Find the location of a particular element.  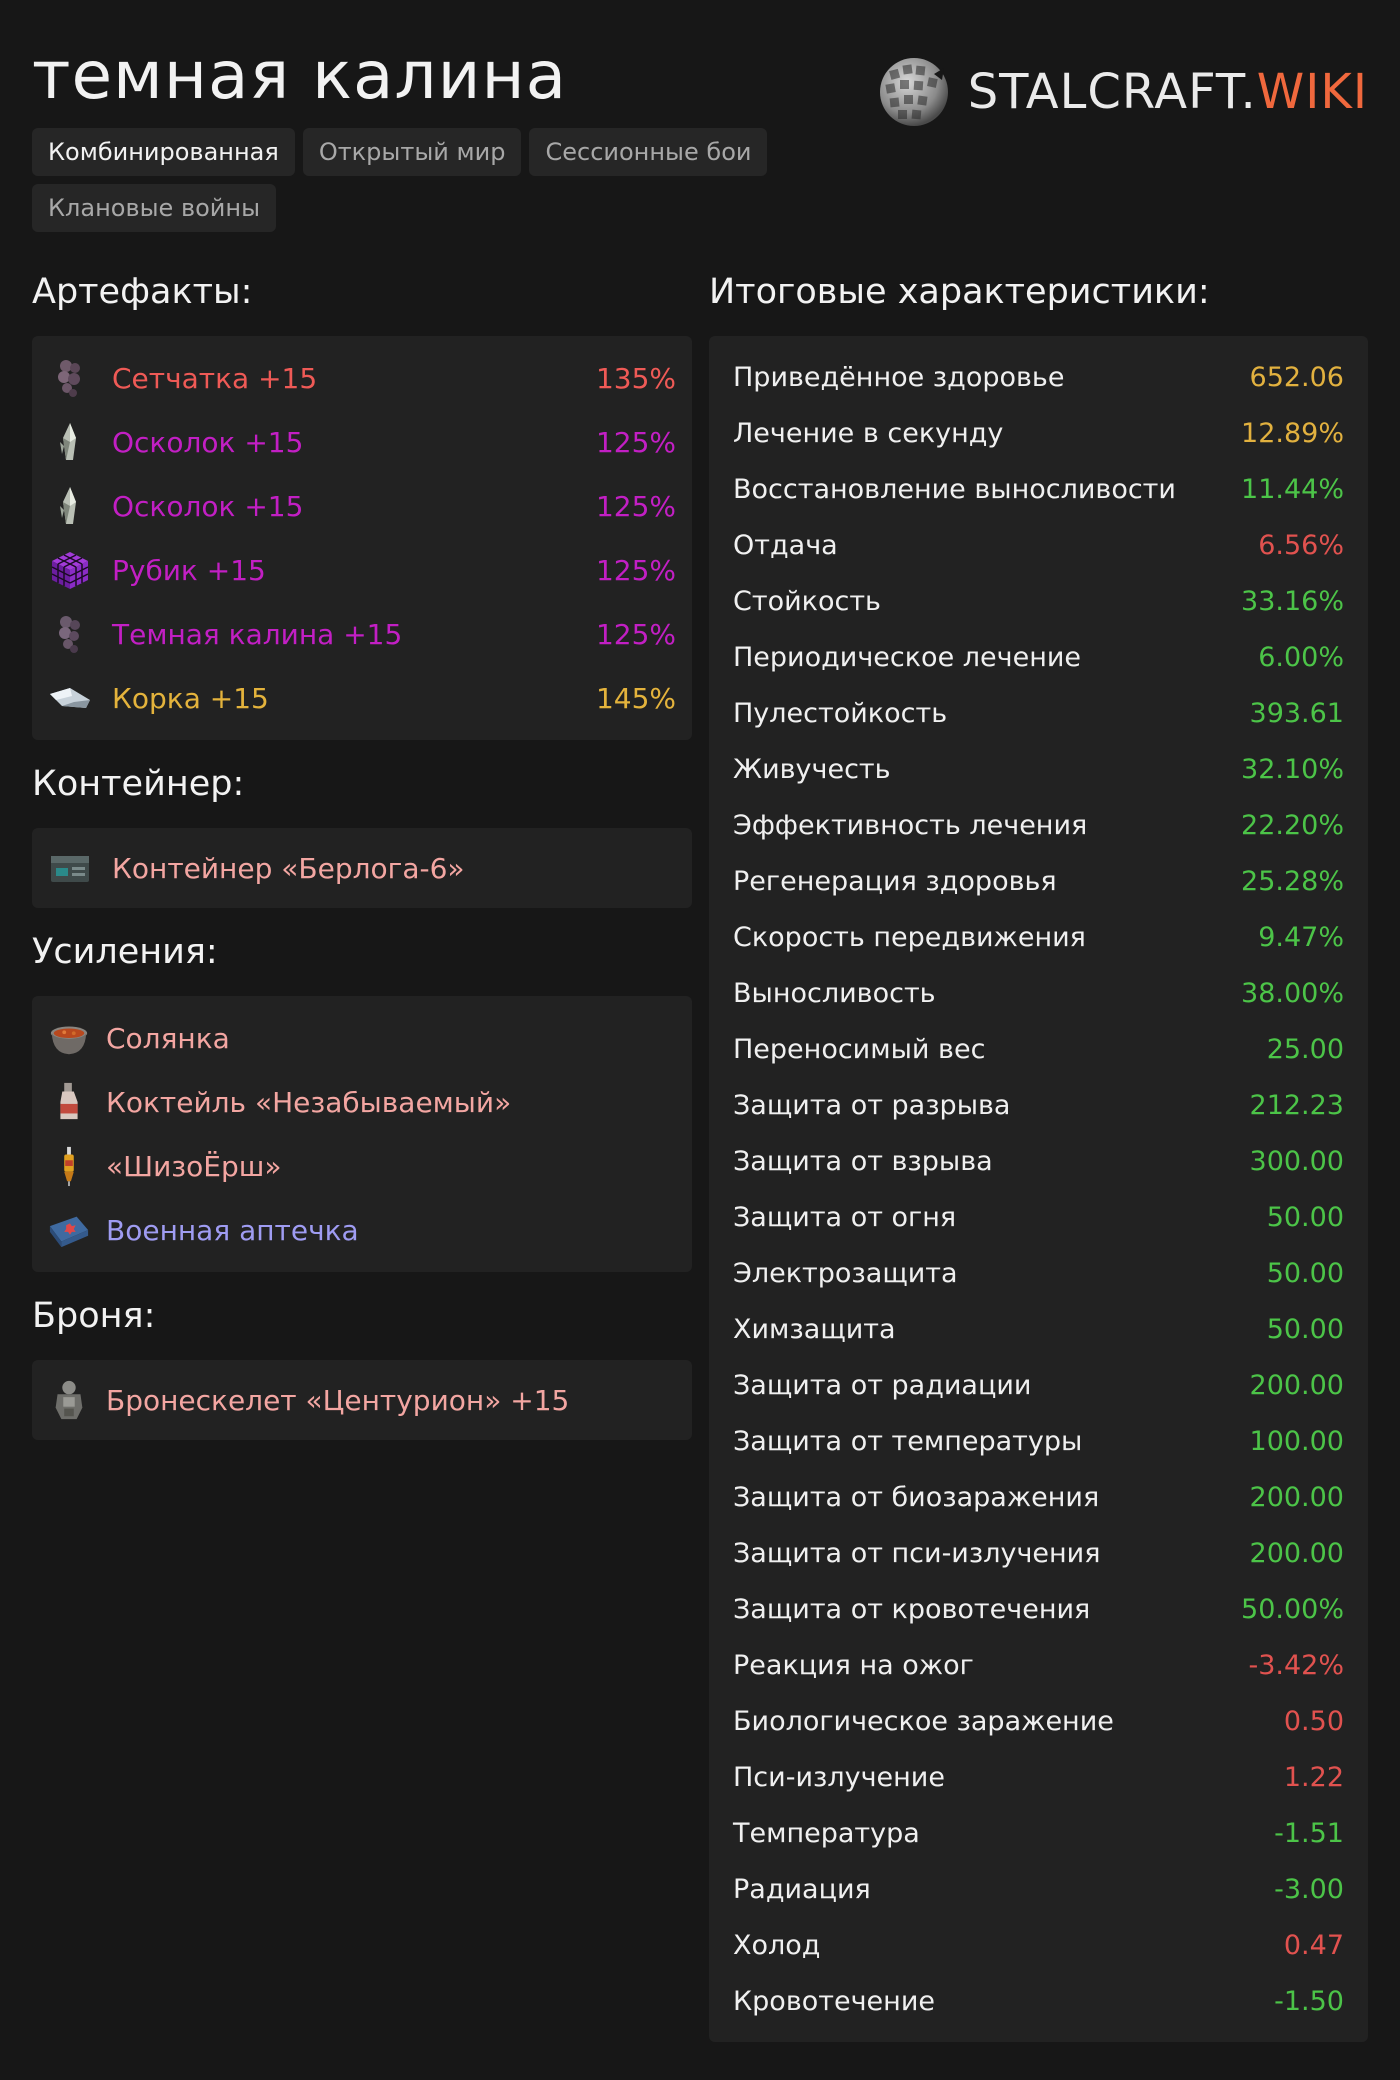

armor-title: Броня: is located at coordinates (94, 1316).